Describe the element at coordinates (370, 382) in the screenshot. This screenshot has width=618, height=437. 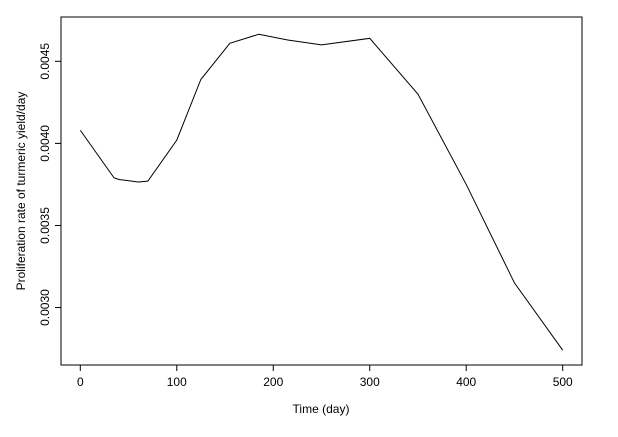
I see `x-tick-label: 300` at that location.